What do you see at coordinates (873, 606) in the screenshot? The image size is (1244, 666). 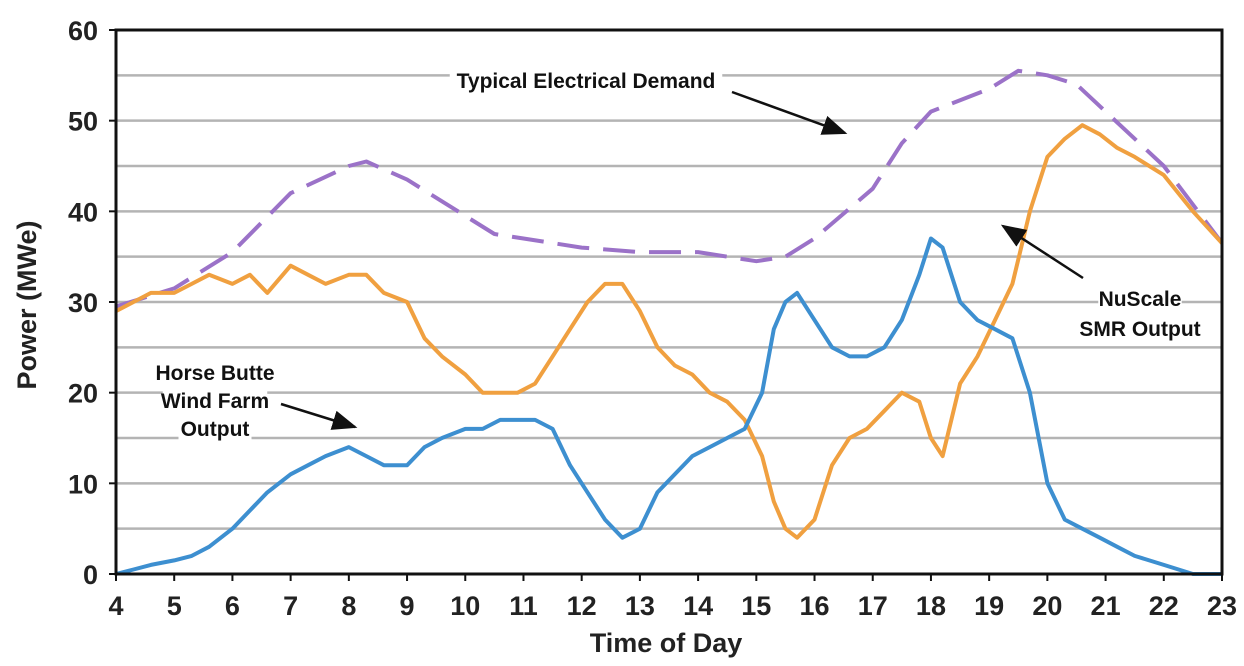 I see `x-tick-label: 17` at bounding box center [873, 606].